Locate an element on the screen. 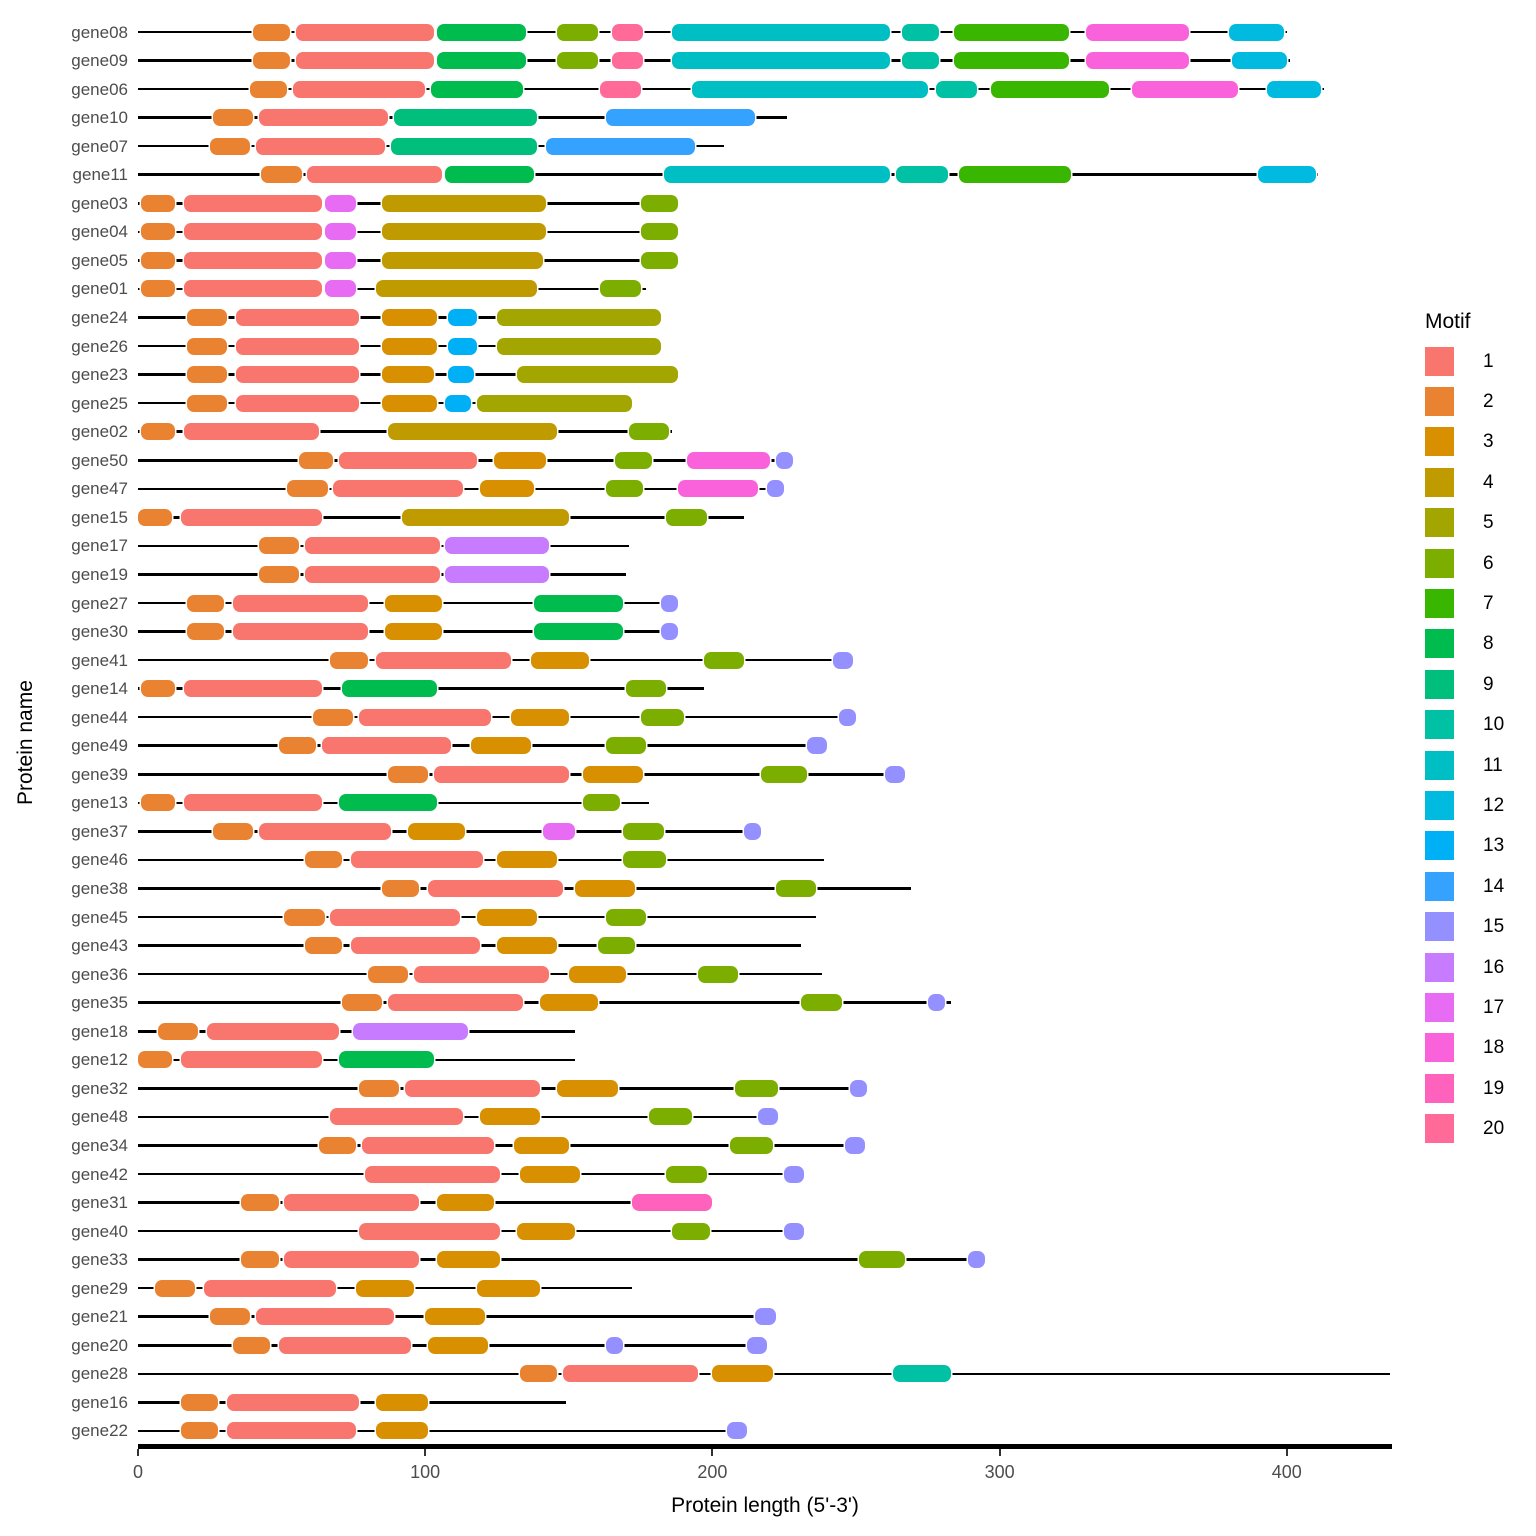 The image size is (1536, 1536). legend-label: 5 is located at coordinates (1488, 523).